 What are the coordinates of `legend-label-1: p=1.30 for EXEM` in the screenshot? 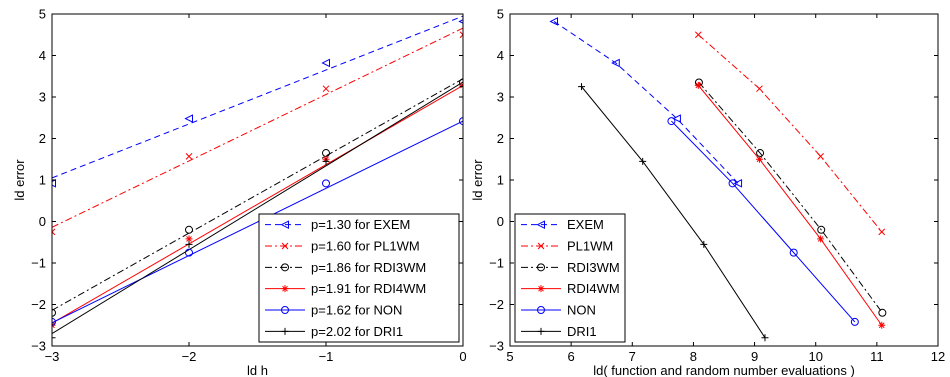 It's located at (360, 224).